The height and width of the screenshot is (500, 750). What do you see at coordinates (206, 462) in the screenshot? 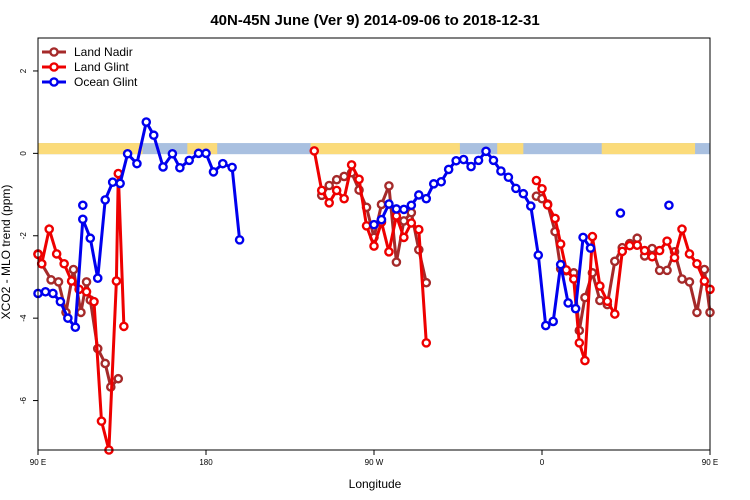
I see `x-tick-label: 180` at bounding box center [206, 462].